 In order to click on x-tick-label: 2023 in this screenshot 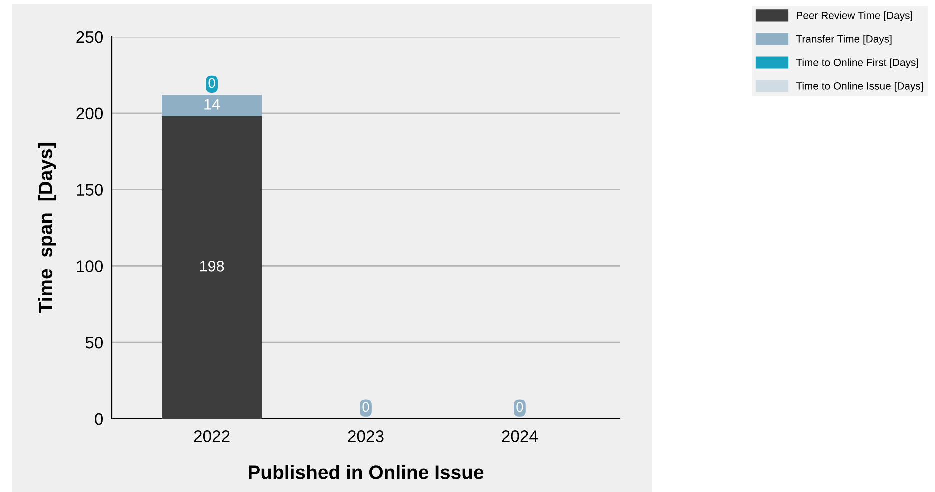, I will do `click(366, 436)`.